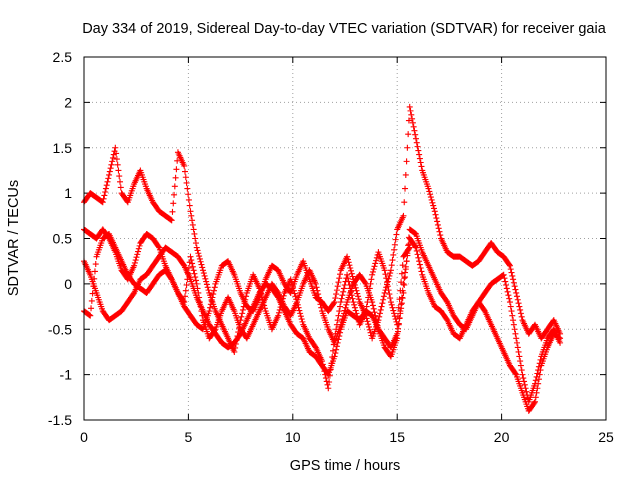 The height and width of the screenshot is (480, 640). I want to click on y-tick-label: 0, so click(68, 284).